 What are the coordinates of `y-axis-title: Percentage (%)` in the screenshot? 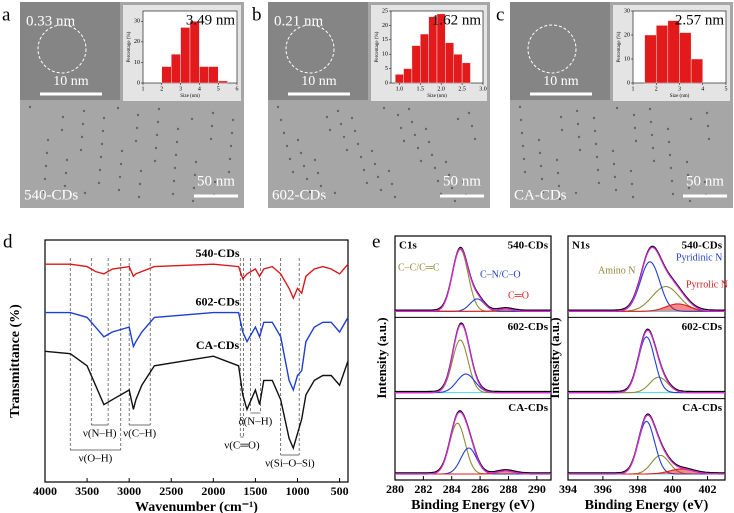 It's located at (619, 46).